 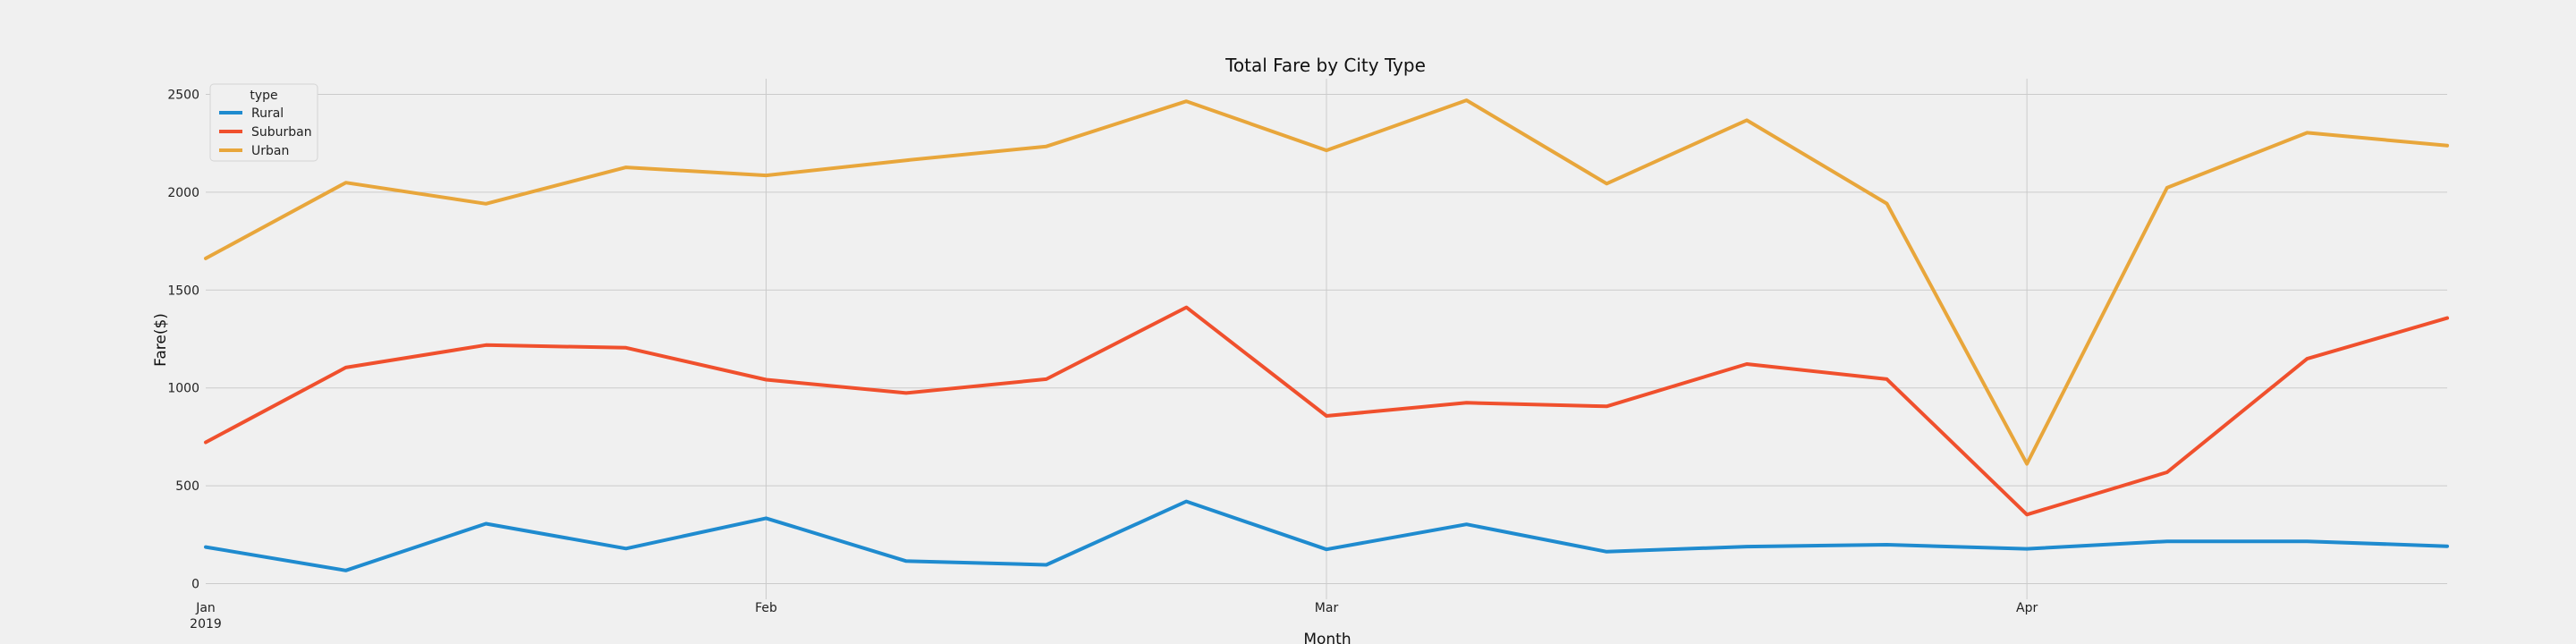 I want to click on legend-items: Rural Suburban Urban, so click(x=265, y=132).